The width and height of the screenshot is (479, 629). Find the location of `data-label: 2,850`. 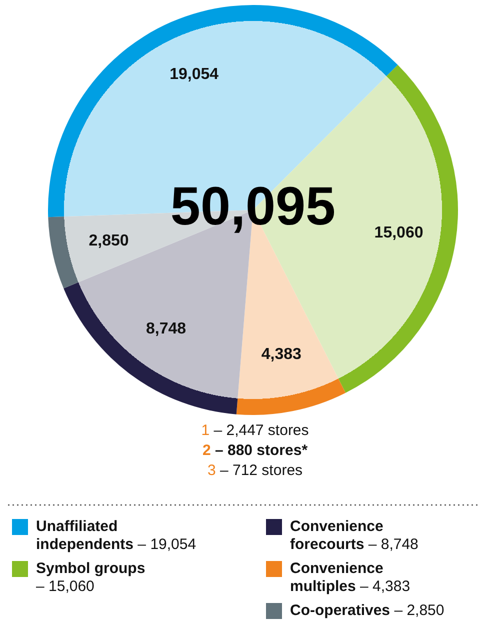

data-label: 2,850 is located at coordinates (108, 241).